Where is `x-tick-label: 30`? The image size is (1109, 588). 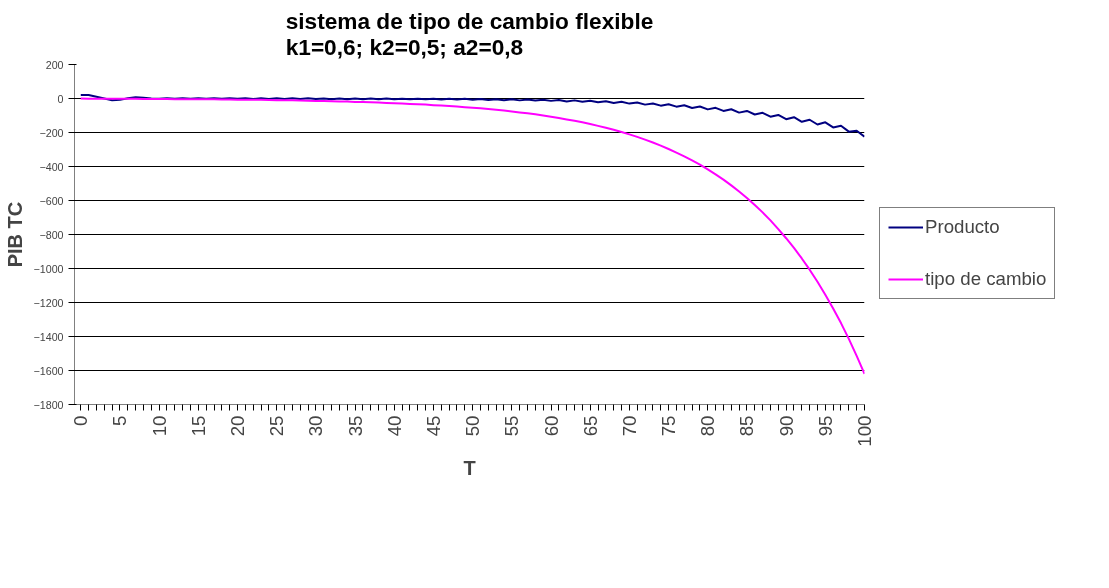
x-tick-label: 30 is located at coordinates (316, 426).